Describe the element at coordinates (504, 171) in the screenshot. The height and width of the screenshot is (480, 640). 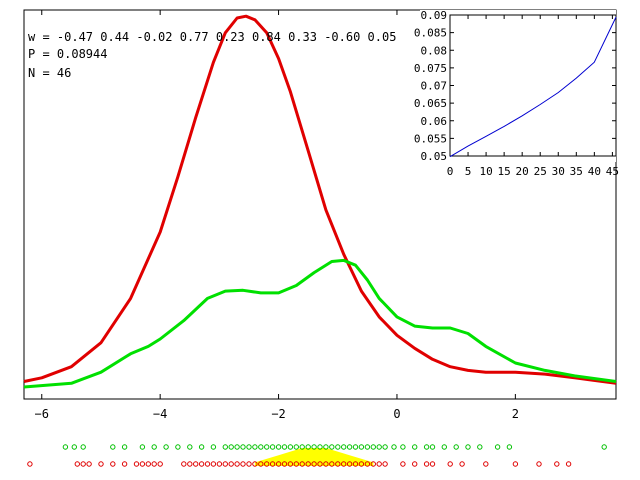
I see `inset-x-tick-label: 15` at that location.